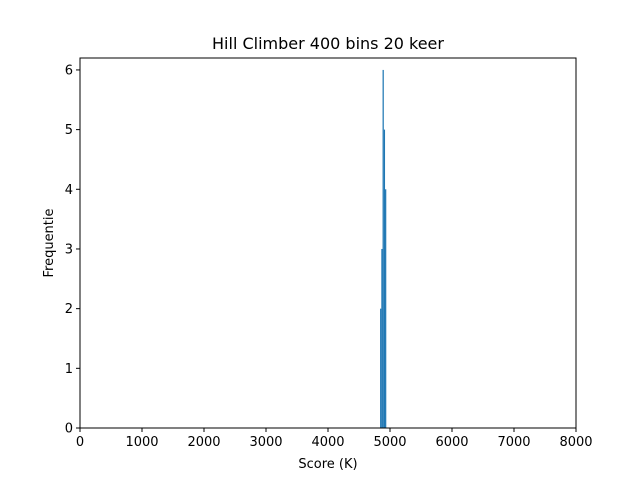  Describe the element at coordinates (265, 442) in the screenshot. I see `x-tick-label: 3000` at that location.